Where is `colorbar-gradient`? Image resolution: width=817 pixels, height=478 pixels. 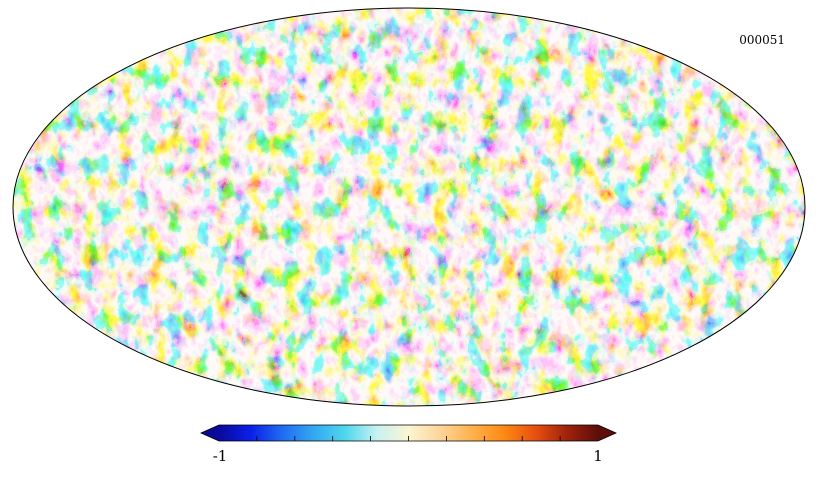
colorbar-gradient is located at coordinates (408, 433).